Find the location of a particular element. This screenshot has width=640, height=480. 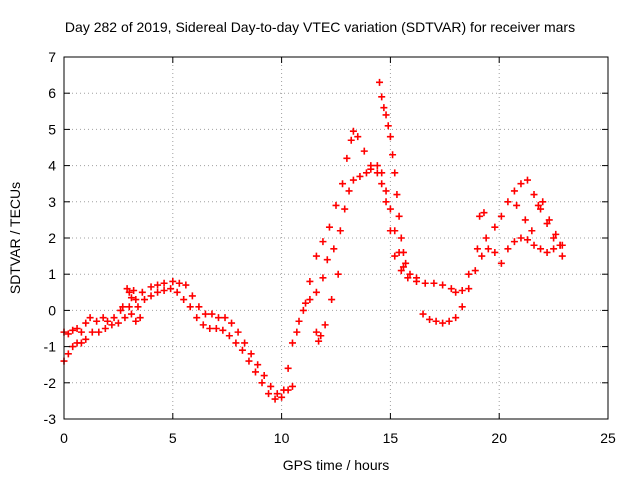

x-tick-label: 5 is located at coordinates (173, 438).